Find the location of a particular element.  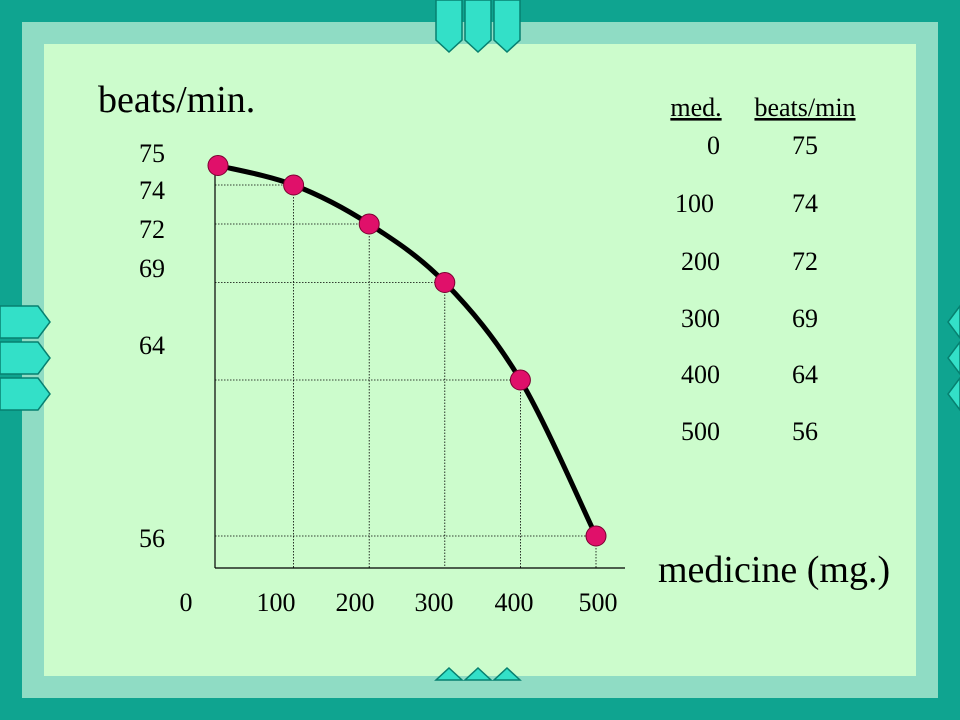

x-tick-label: 0 is located at coordinates (186, 602).